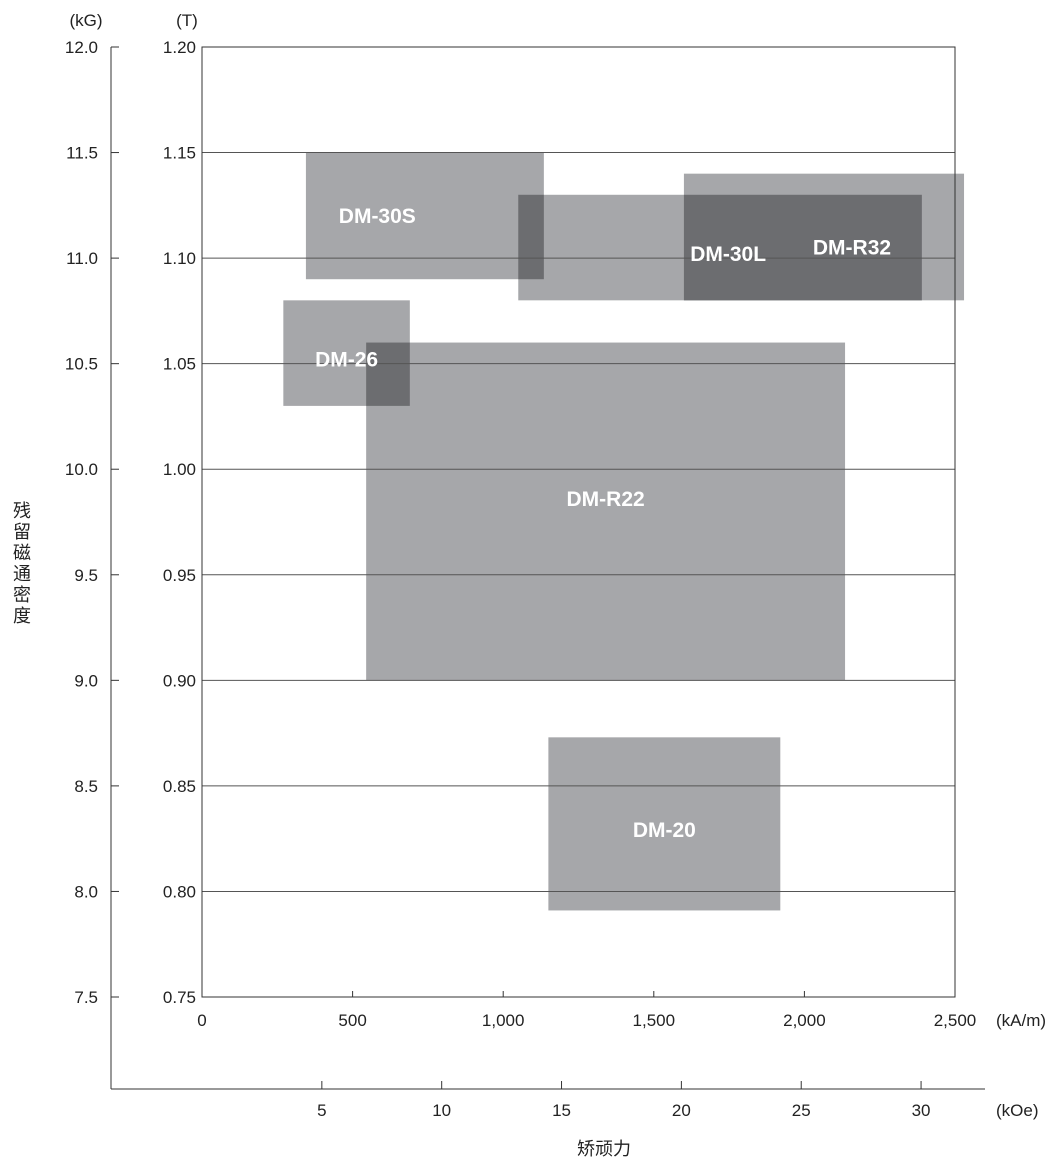  What do you see at coordinates (801, 1110) in the screenshot?
I see `x-tick-label-koe: 25` at bounding box center [801, 1110].